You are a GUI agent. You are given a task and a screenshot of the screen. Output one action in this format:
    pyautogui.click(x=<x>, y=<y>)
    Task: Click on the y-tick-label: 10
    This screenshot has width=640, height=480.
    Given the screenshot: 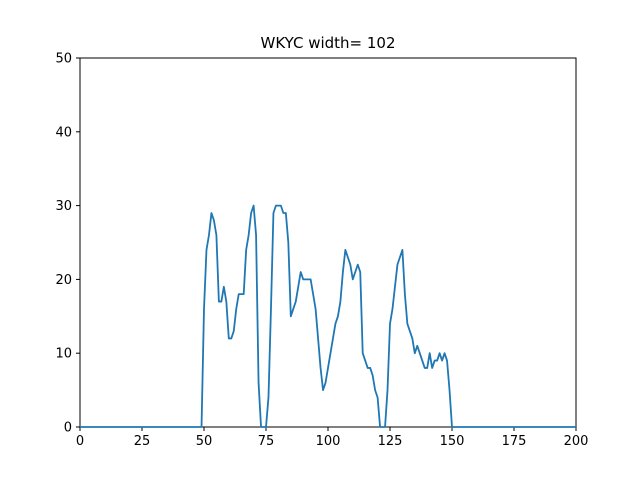 What is the action you would take?
    pyautogui.click(x=63, y=354)
    